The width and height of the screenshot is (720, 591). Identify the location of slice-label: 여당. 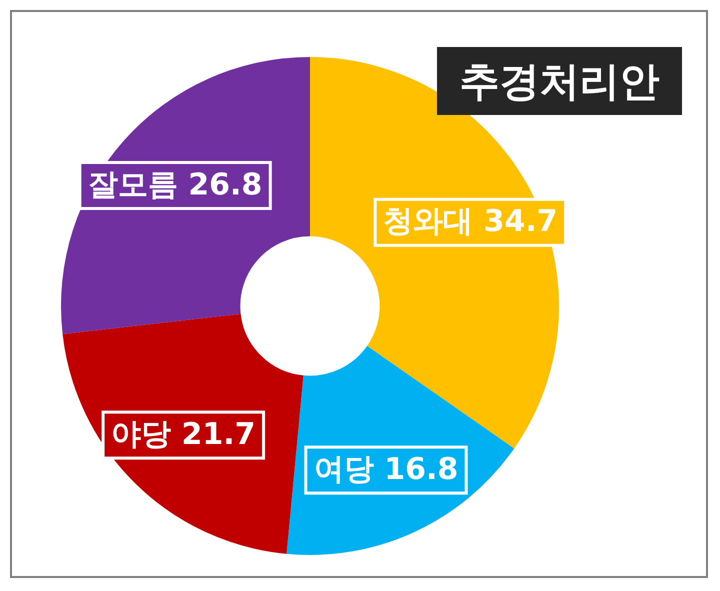
(349, 469).